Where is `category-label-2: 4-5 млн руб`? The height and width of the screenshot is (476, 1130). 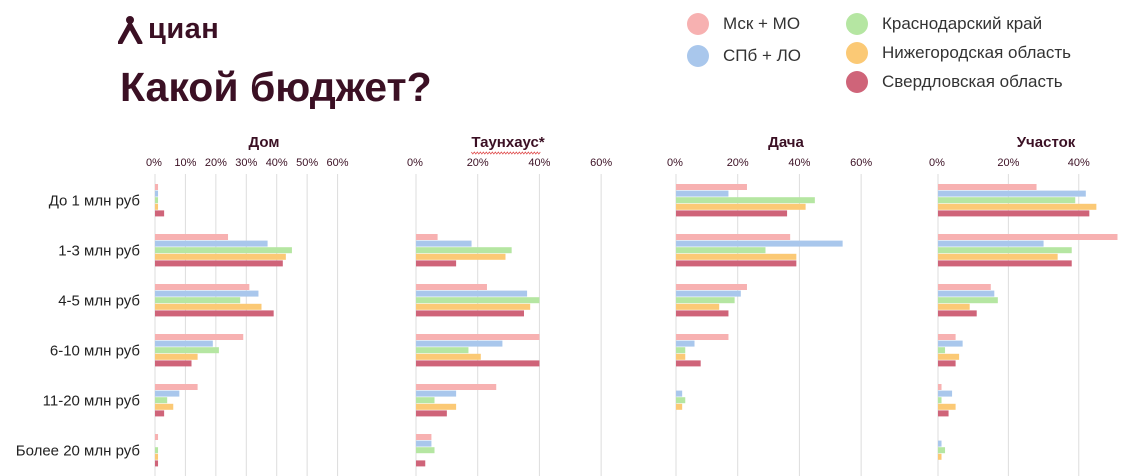 category-label-2: 4-5 млн руб is located at coordinates (99, 301).